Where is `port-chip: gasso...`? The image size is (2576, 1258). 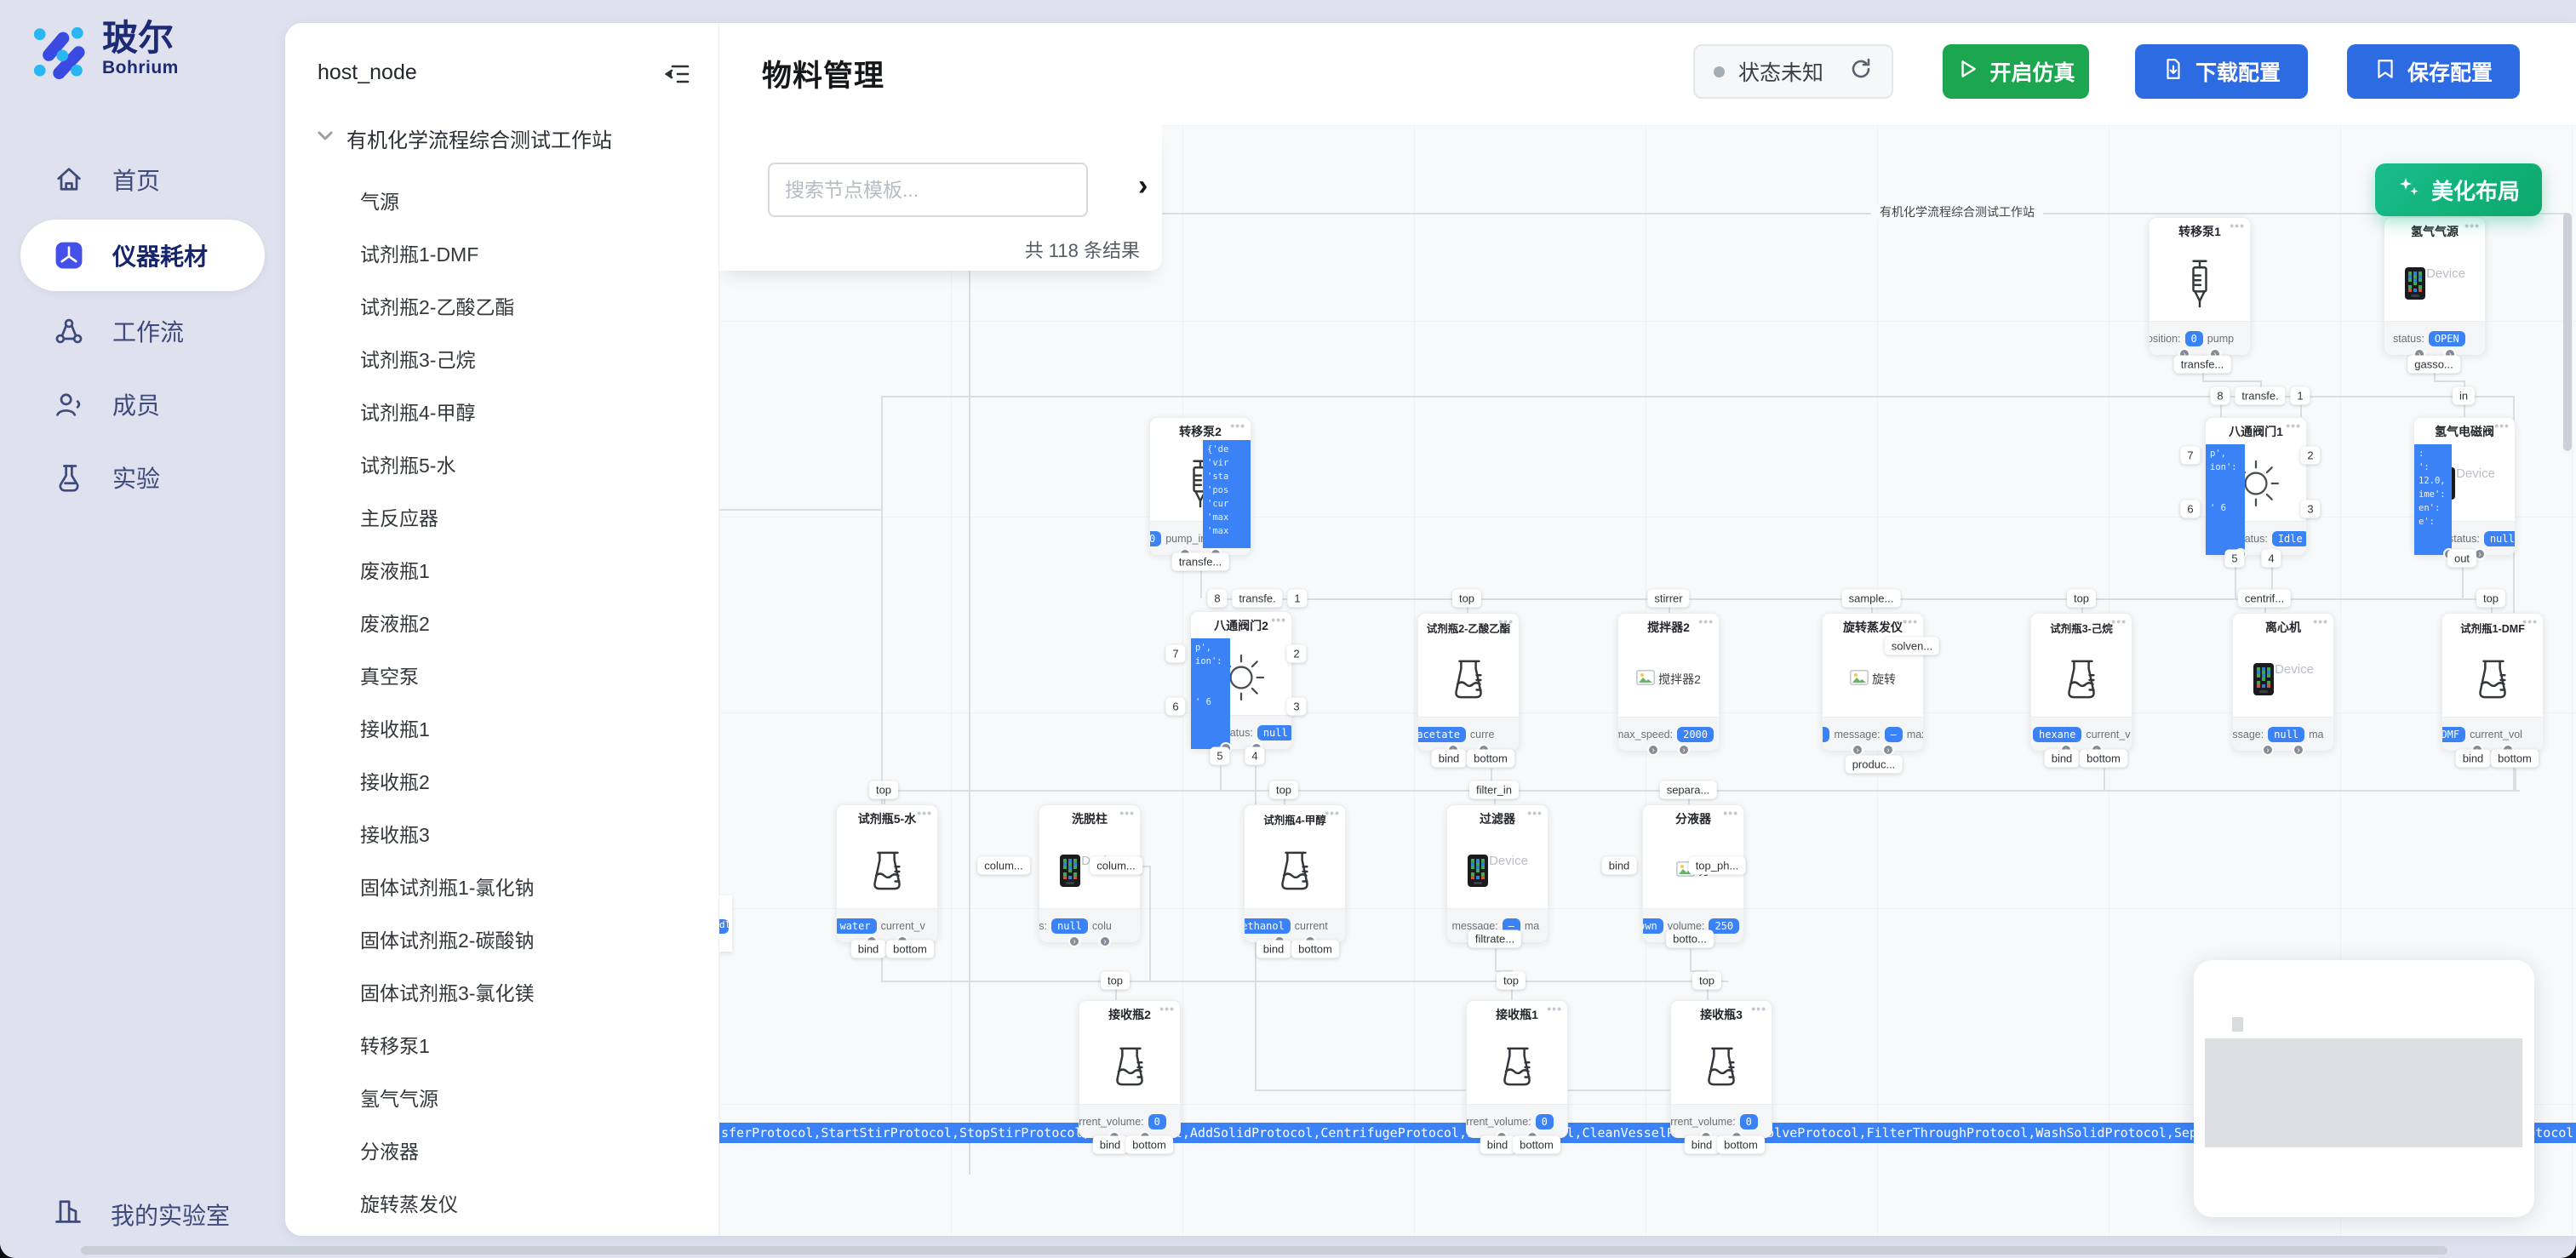
port-chip: gasso... is located at coordinates (2434, 364).